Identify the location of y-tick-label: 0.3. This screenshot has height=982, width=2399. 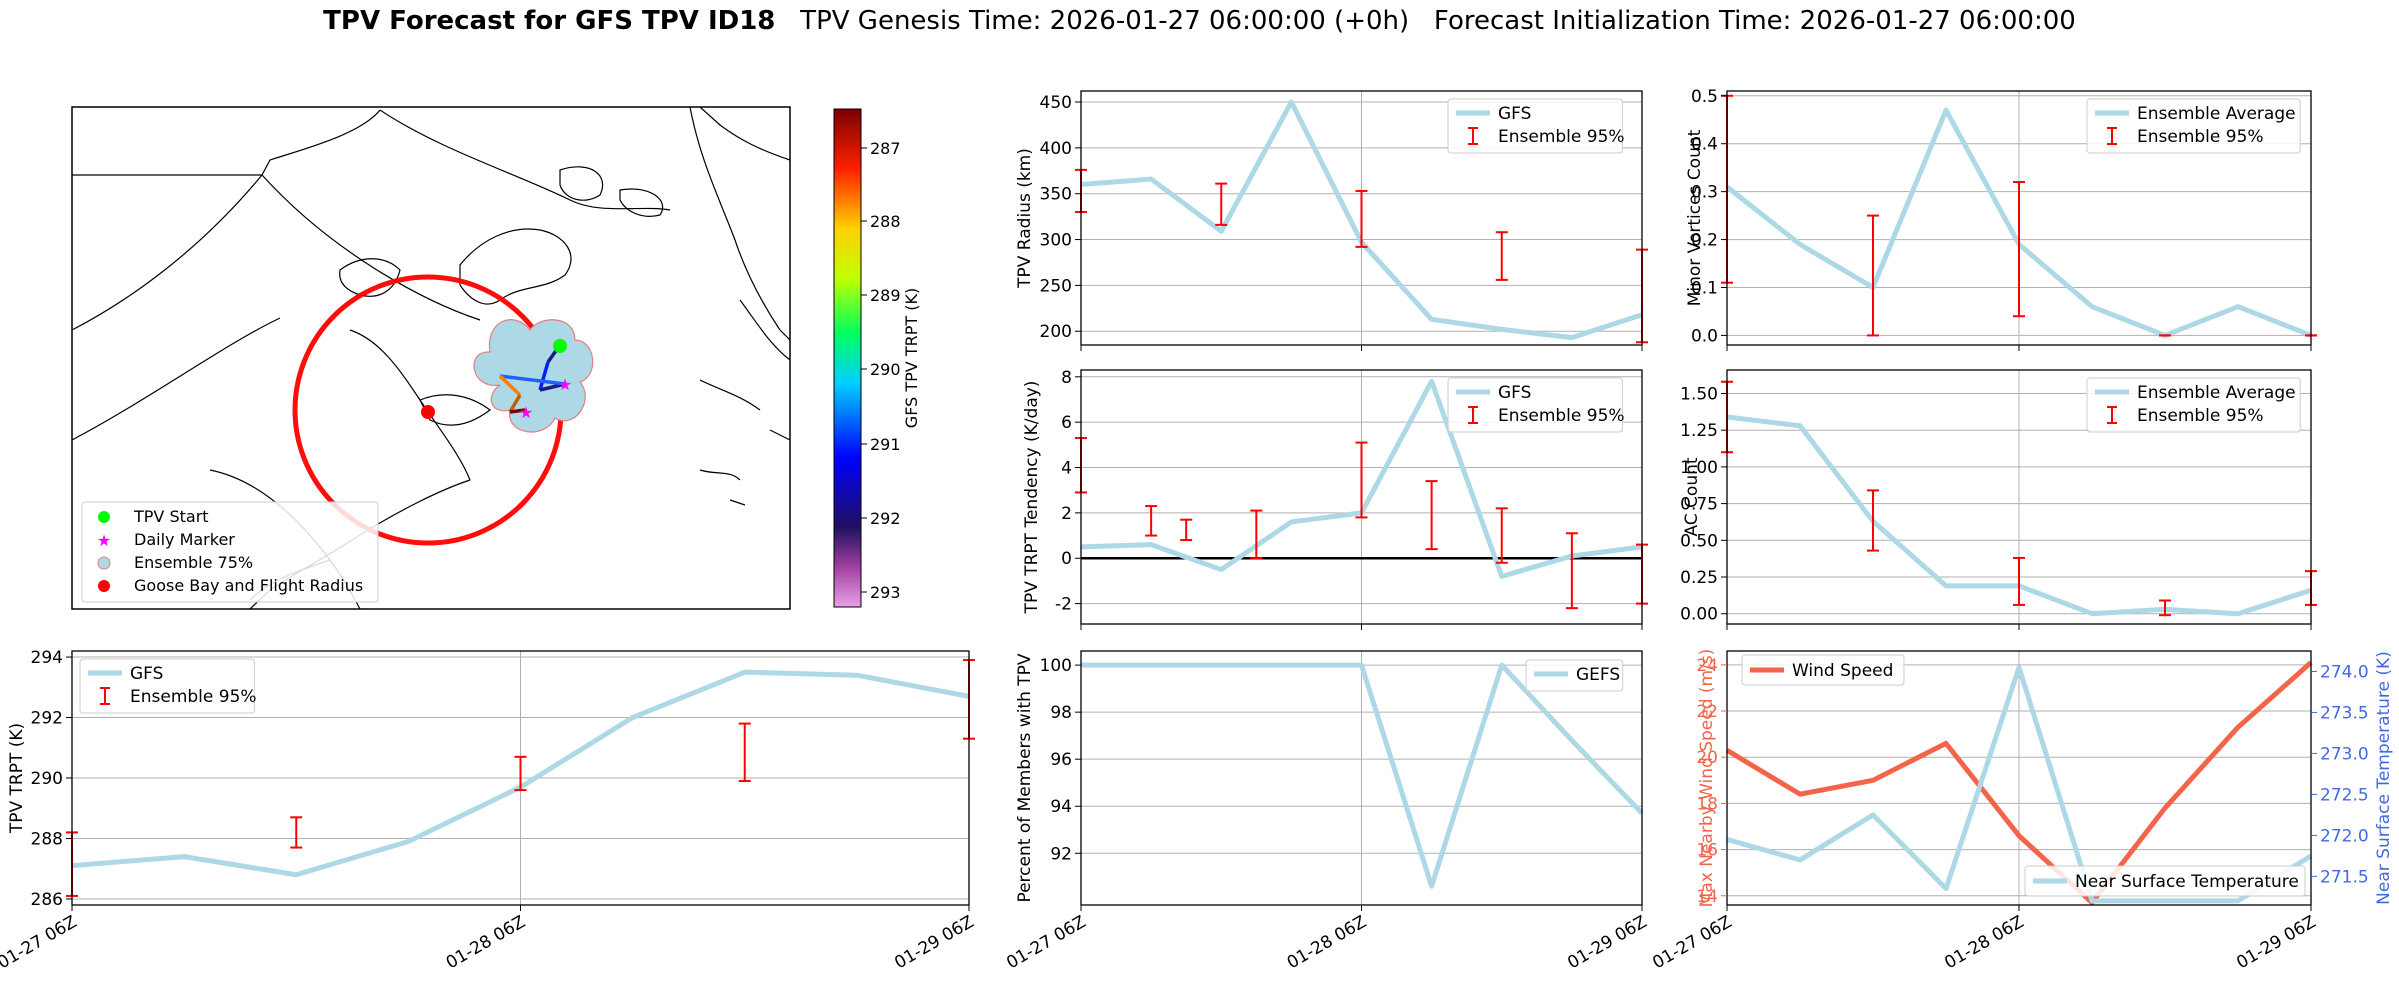
(1704, 193).